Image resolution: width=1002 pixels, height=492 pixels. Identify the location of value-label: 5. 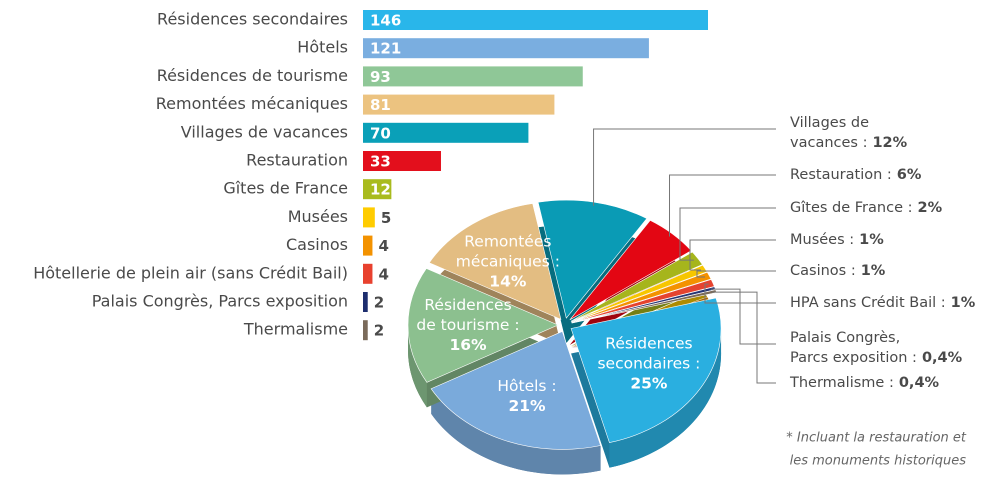
(386, 218).